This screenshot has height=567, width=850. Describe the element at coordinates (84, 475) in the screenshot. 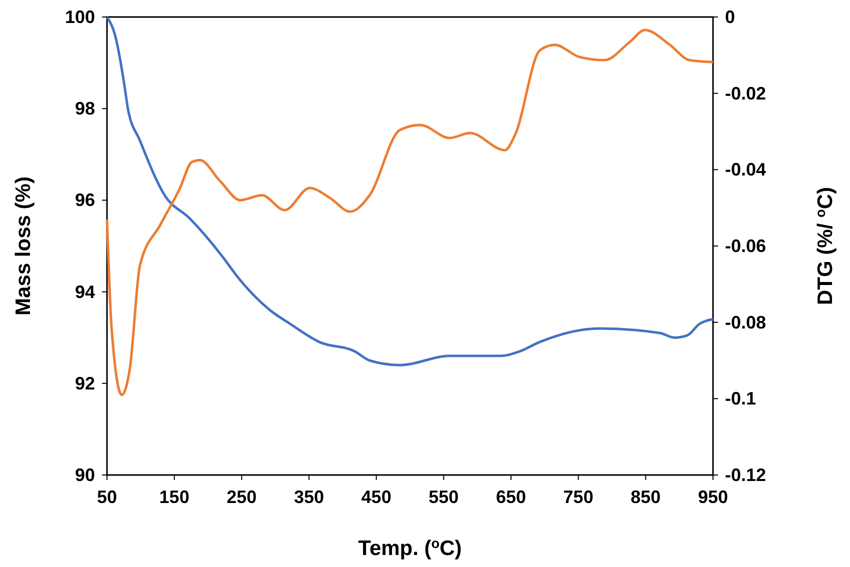

I see `y-tick-label: 90` at that location.